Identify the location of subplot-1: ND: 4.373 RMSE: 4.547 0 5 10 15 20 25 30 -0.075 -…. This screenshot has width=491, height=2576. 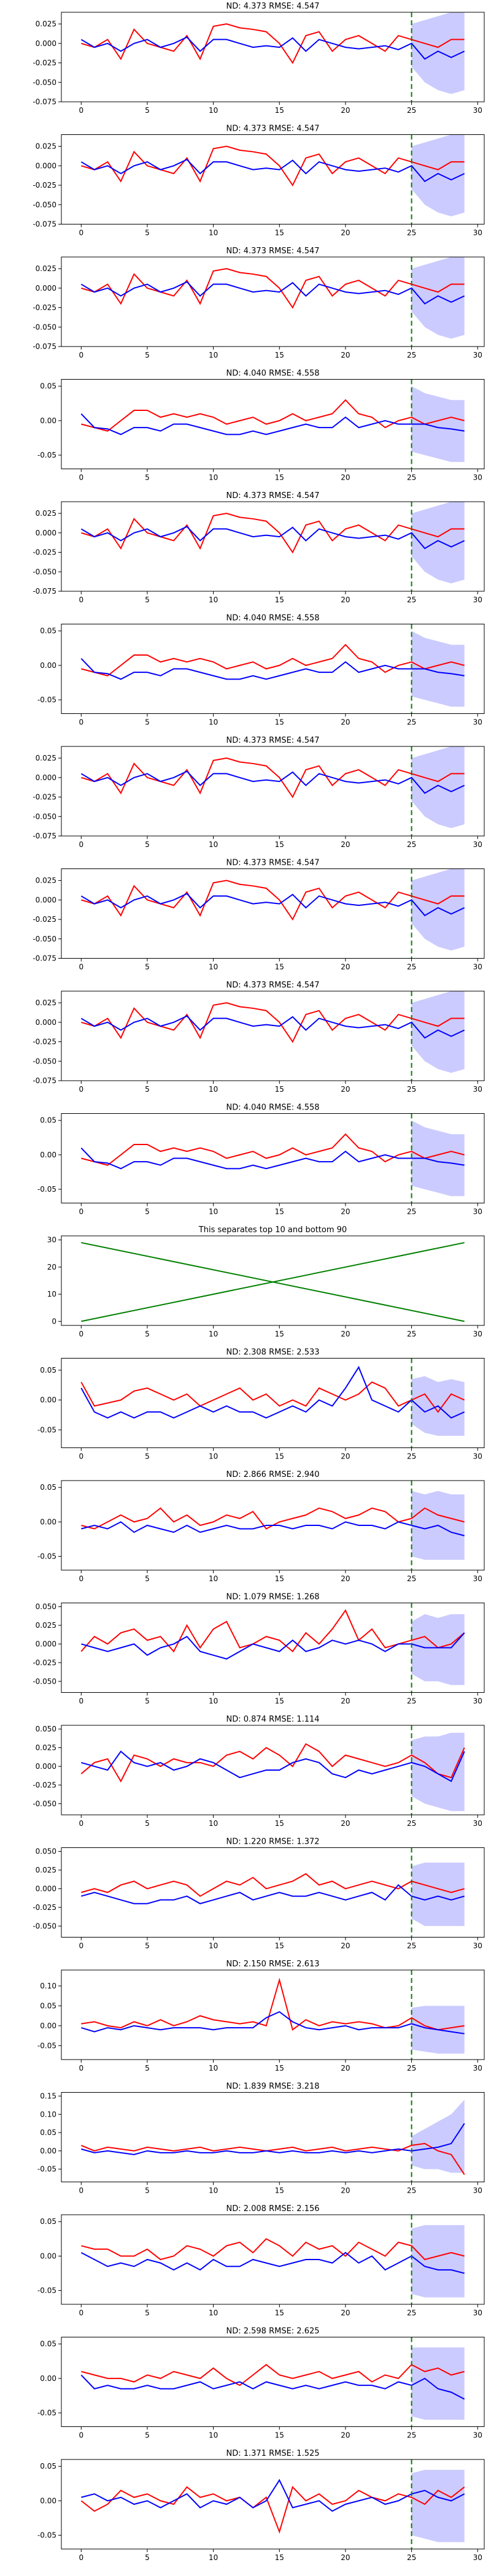
(259, 58).